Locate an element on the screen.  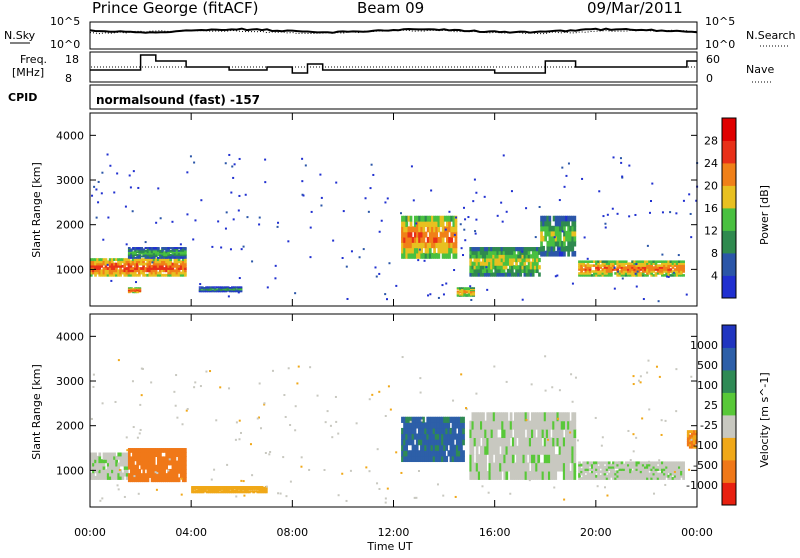
velocity-ylabel: Slant Range [km] is located at coordinates (36, 412).